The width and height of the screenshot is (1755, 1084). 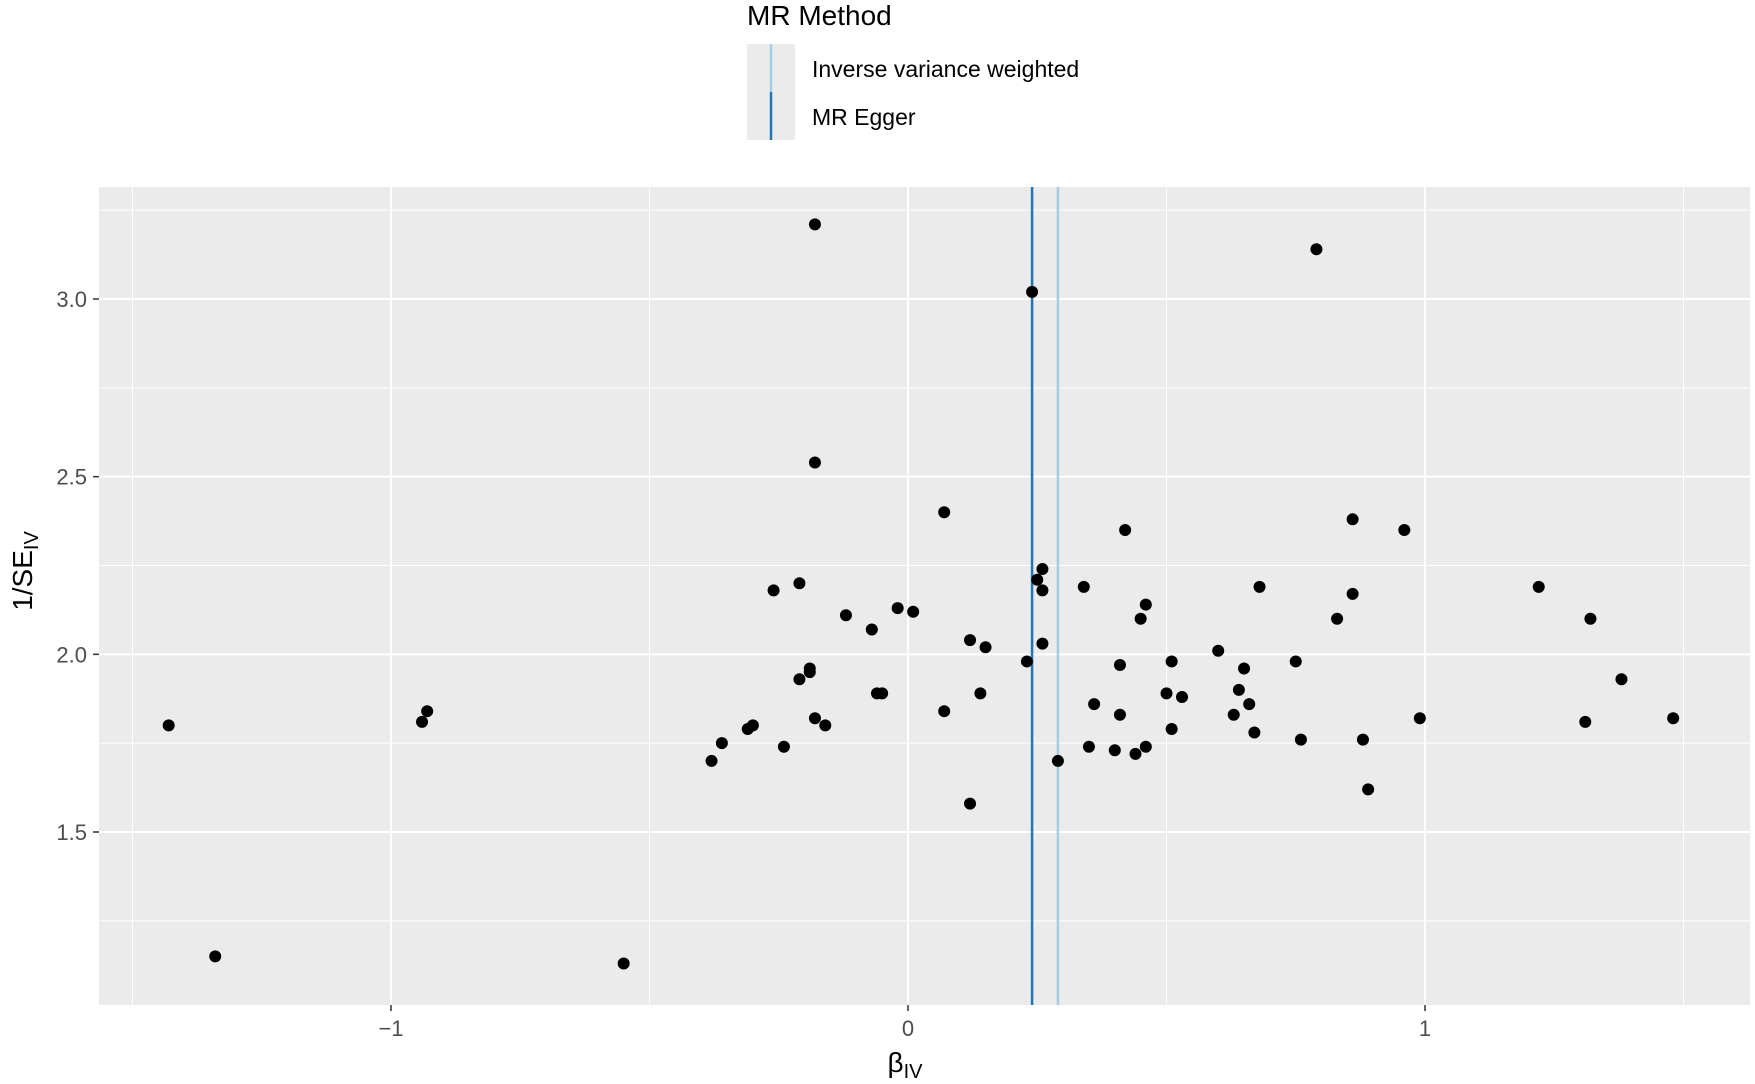 What do you see at coordinates (71, 654) in the screenshot?
I see `y-tick-label: 2.0` at bounding box center [71, 654].